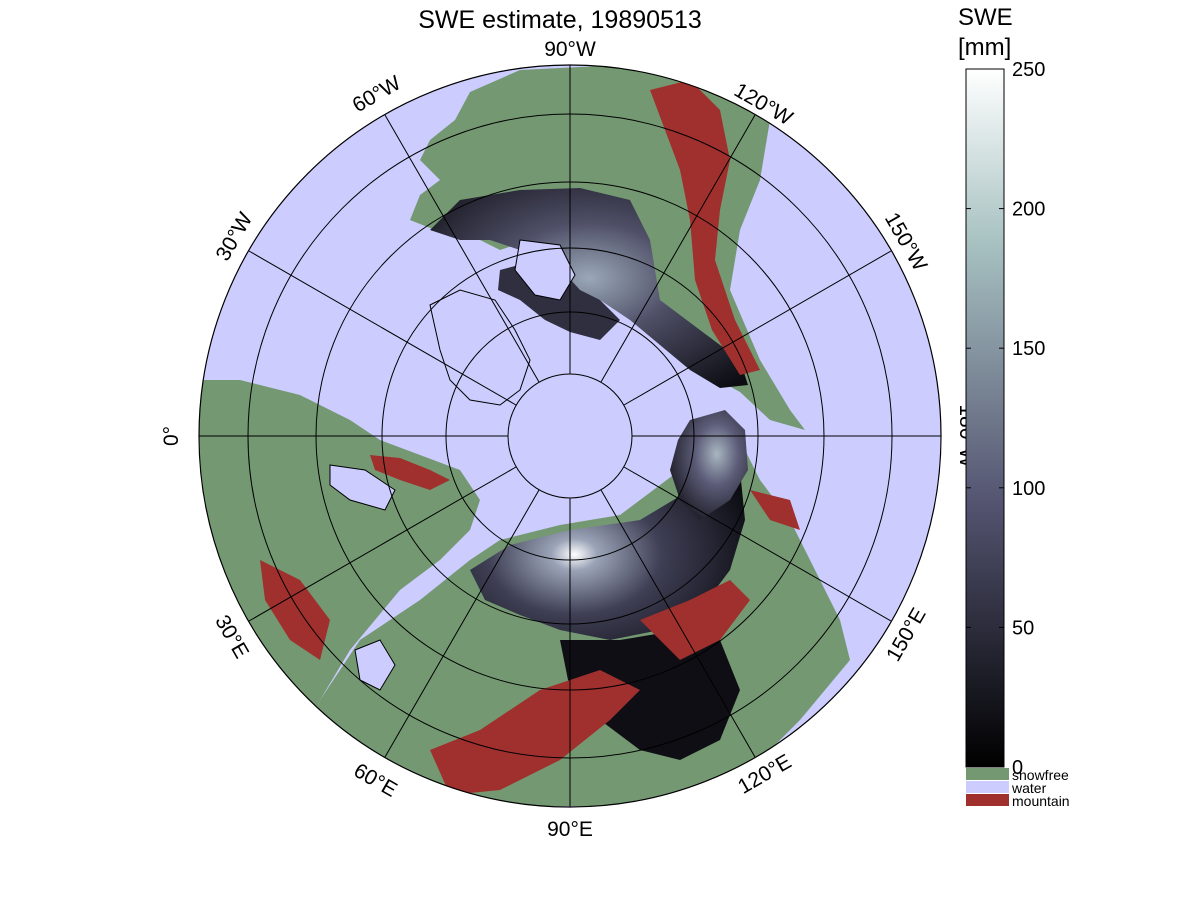  Describe the element at coordinates (480, 347) in the screenshot. I see `landmass-greenland` at that location.